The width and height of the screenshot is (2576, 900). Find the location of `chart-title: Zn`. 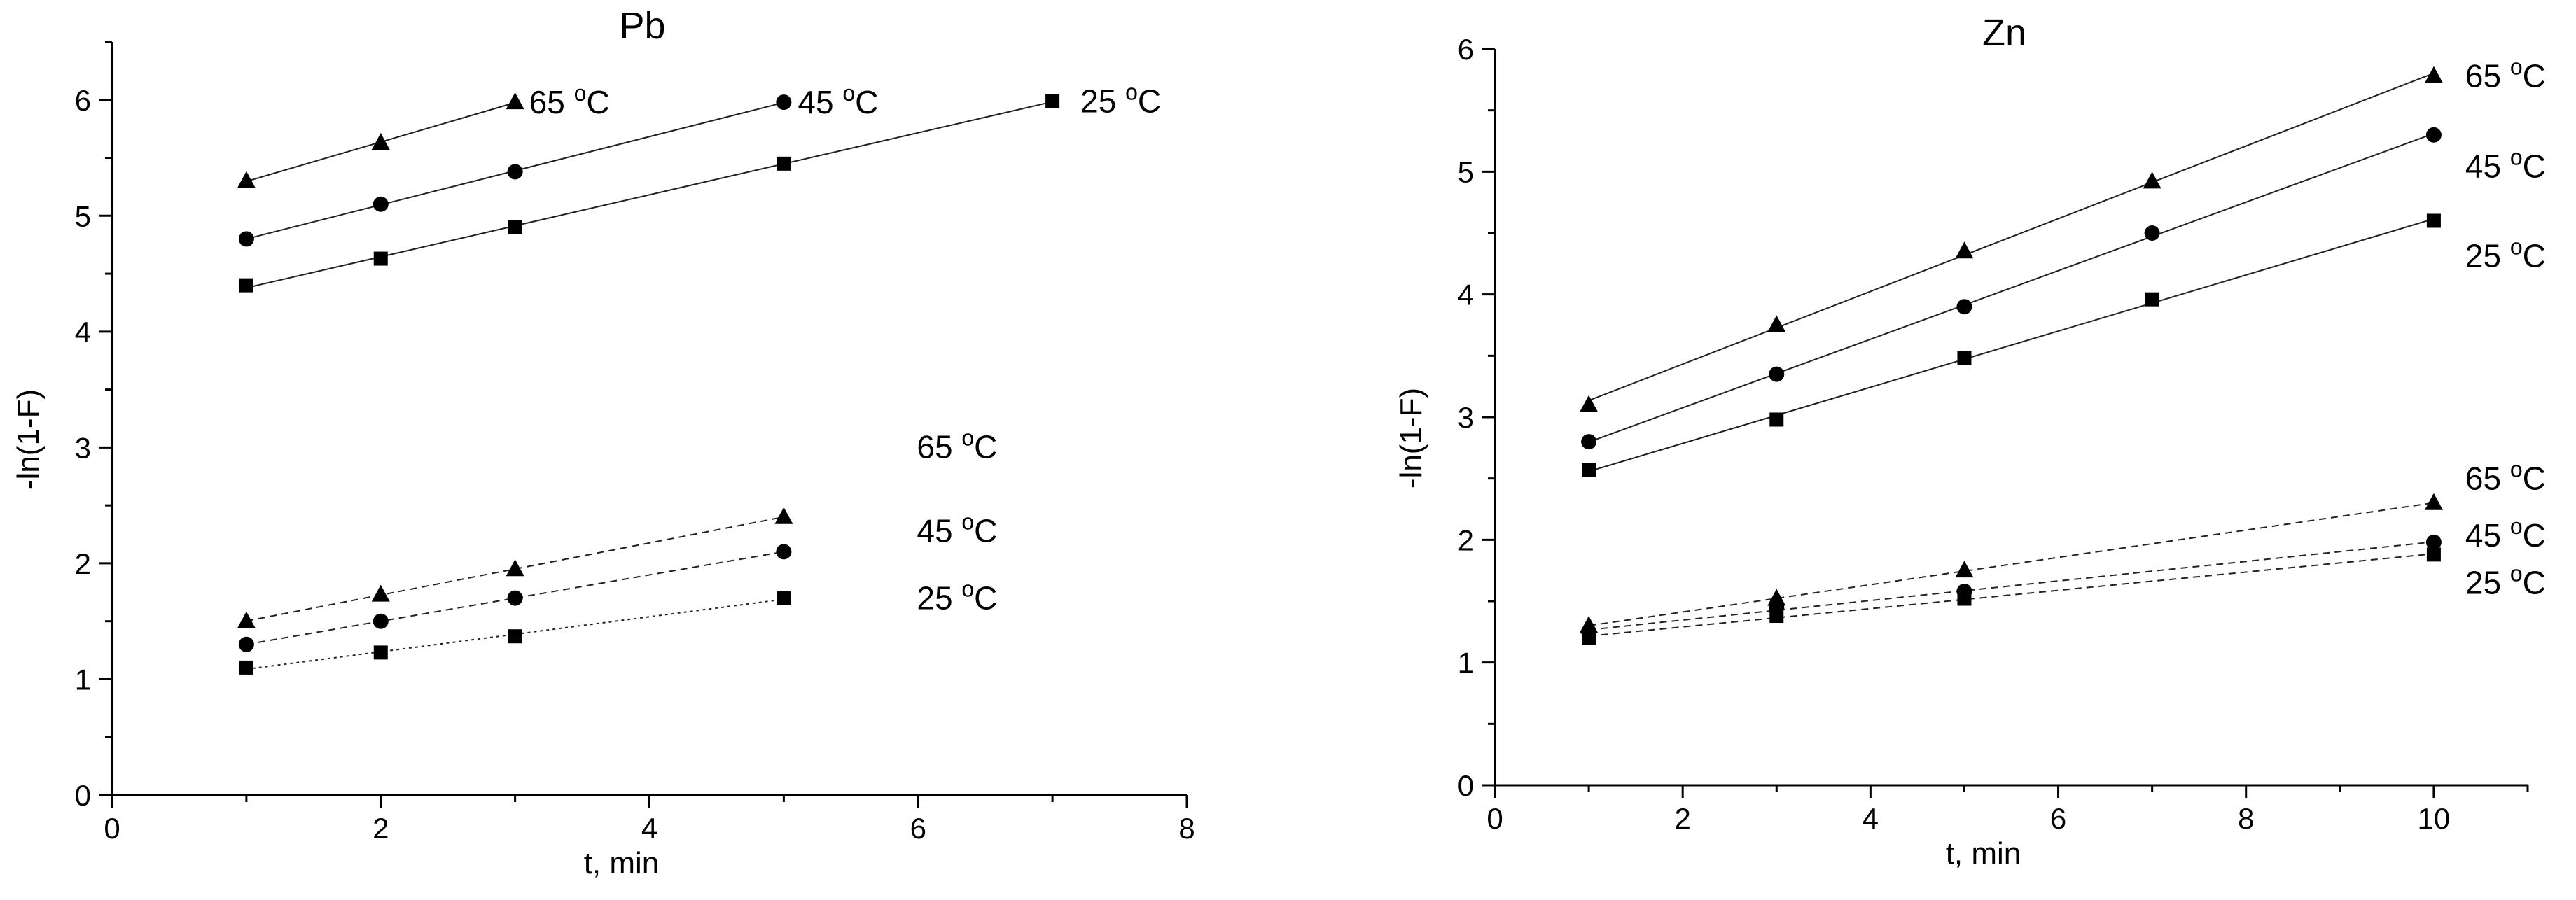

chart-title: Zn is located at coordinates (2004, 33).